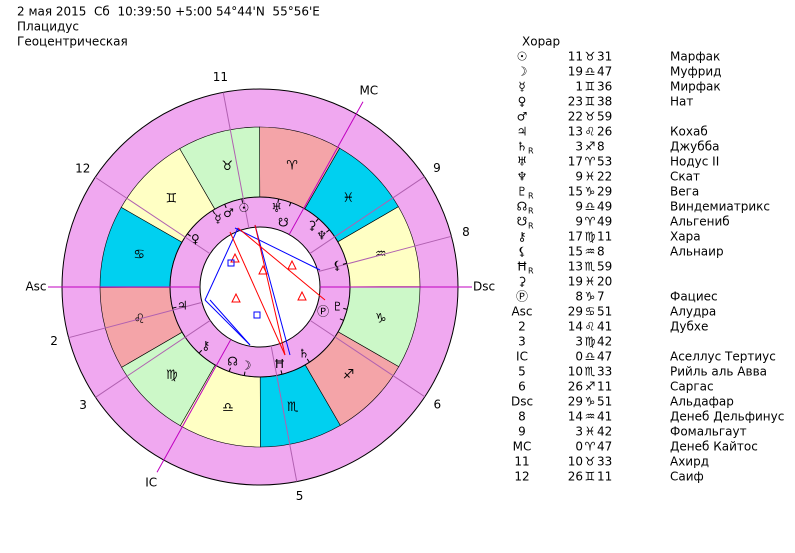 Image resolution: width=795 pixels, height=553 pixels. What do you see at coordinates (575, 252) in the screenshot?
I see `row-degree: 15` at bounding box center [575, 252].